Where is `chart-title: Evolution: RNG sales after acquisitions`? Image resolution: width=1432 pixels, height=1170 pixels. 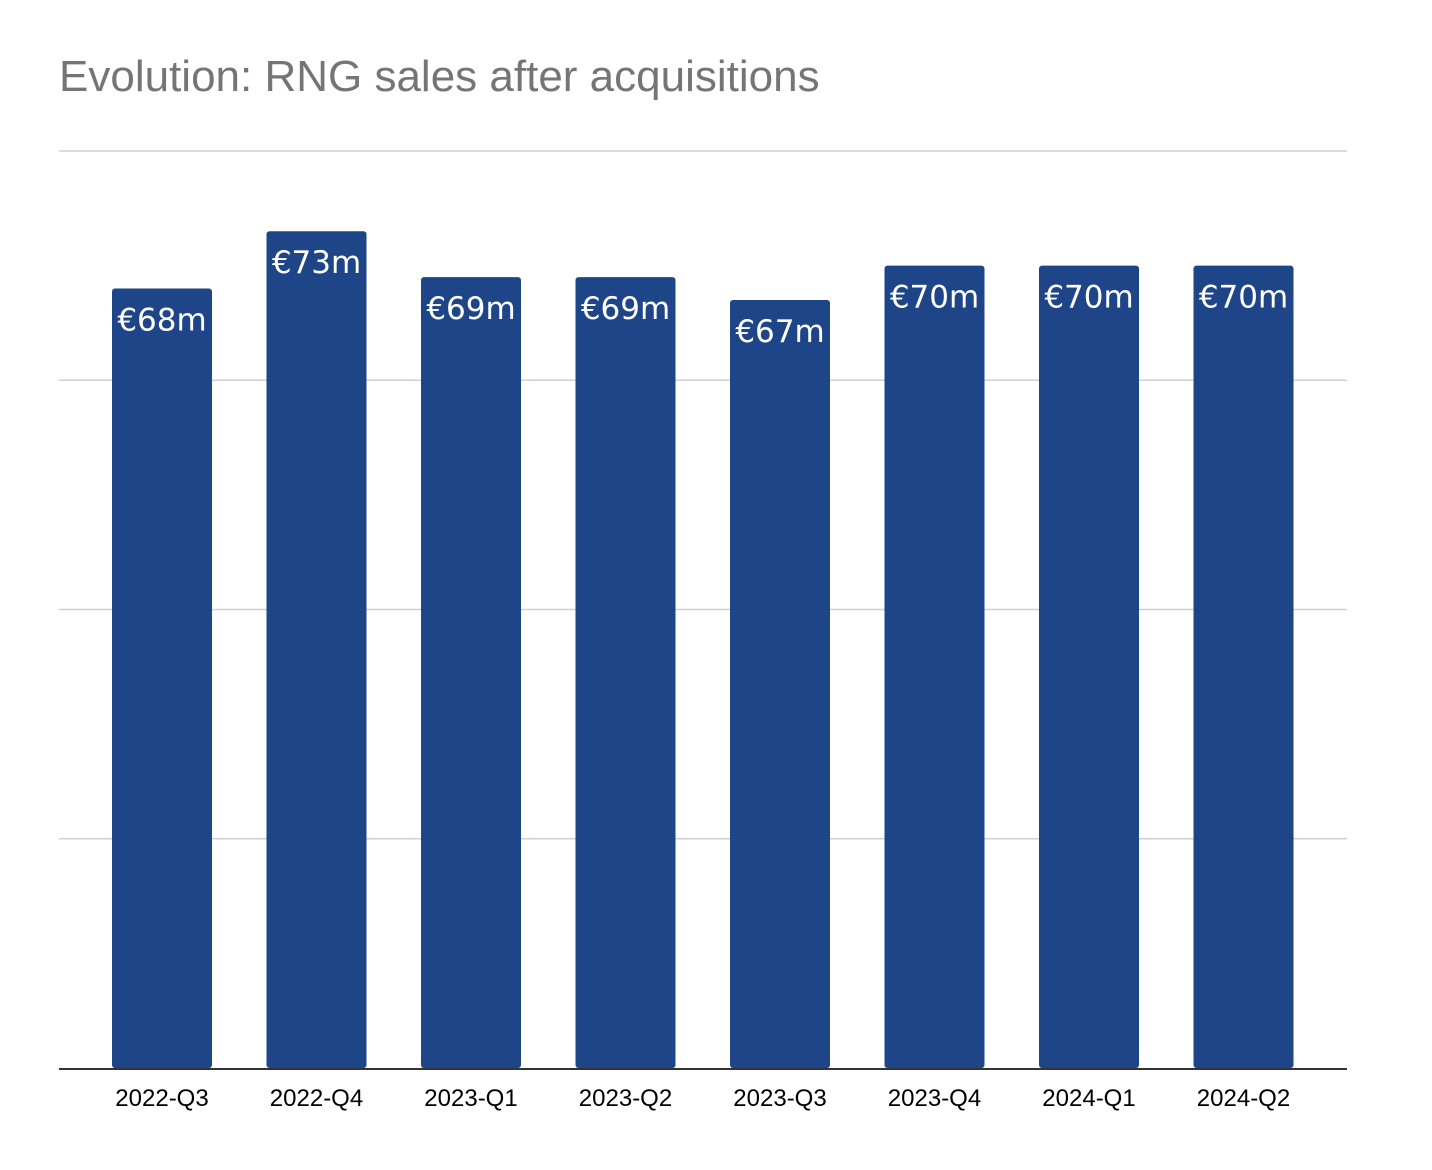
chart-title: Evolution: RNG sales after acquisitions is located at coordinates (439, 76).